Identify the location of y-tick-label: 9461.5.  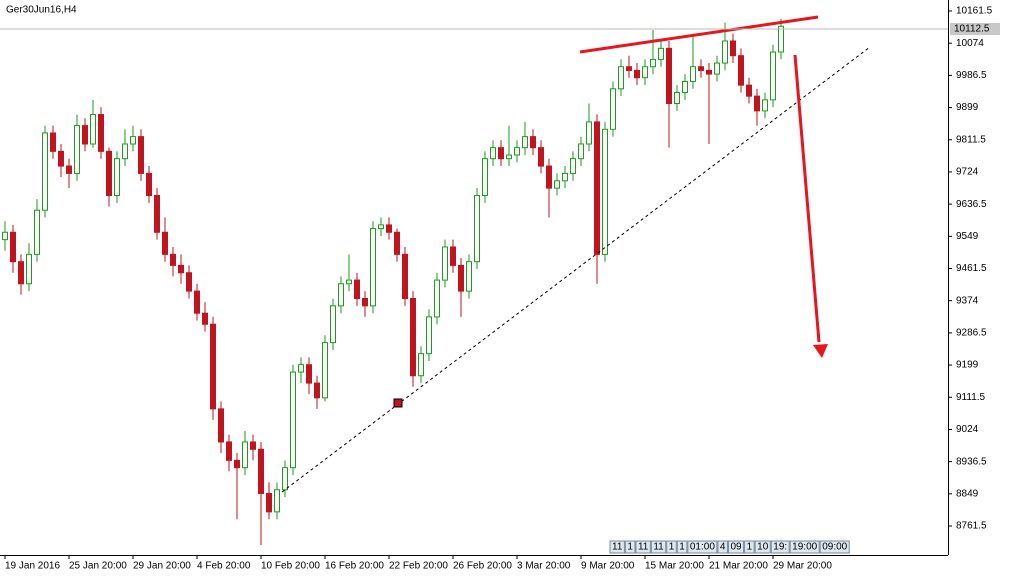
(971, 268).